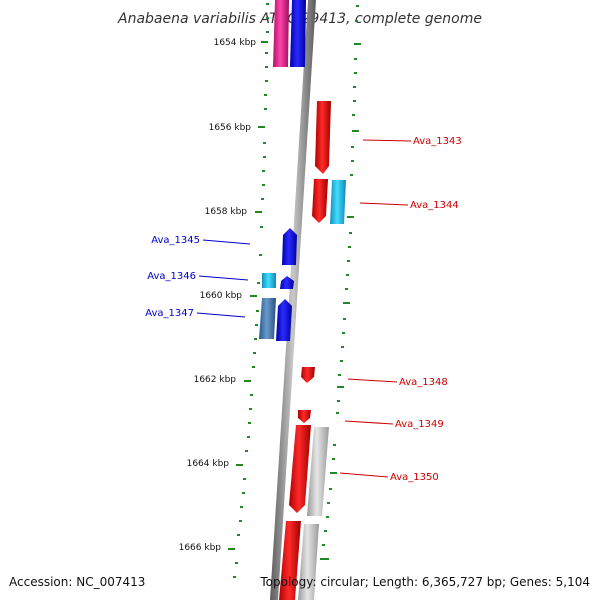 Image resolution: width=600 pixels, height=600 pixels. I want to click on tick-label: 1662 kbp, so click(215, 380).